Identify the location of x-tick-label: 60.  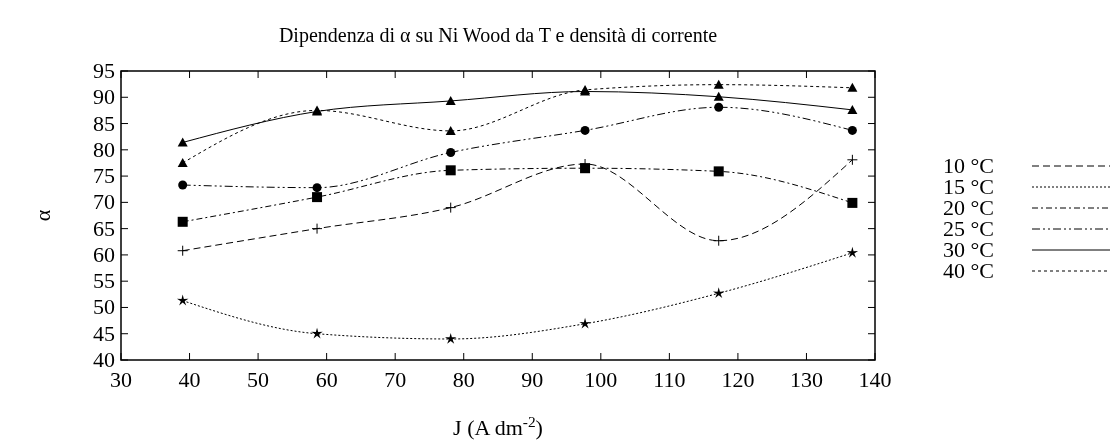
(326, 379).